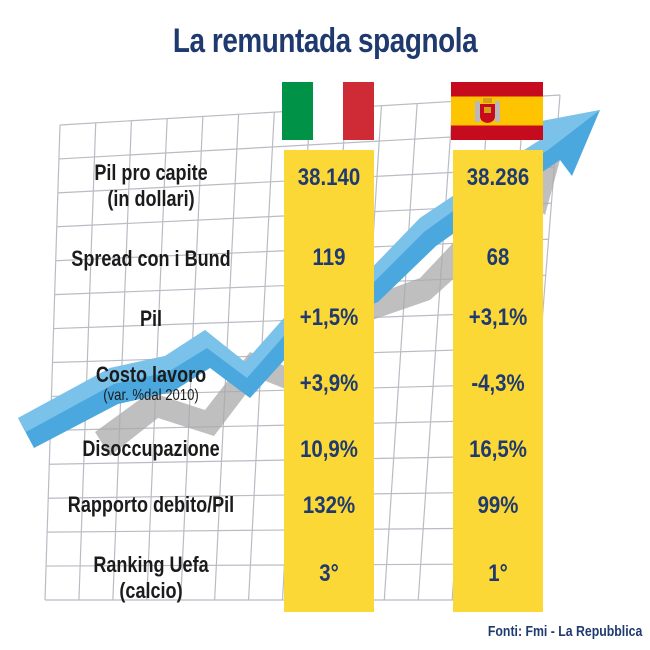 This screenshot has width=650, height=650. Describe the element at coordinates (498, 573) in the screenshot. I see `spain-value: 1°` at that location.